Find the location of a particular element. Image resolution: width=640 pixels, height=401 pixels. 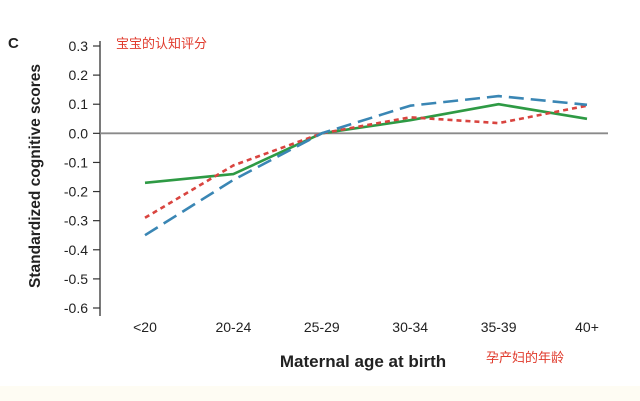

y-tick-label: -0.1 is located at coordinates (76, 162).